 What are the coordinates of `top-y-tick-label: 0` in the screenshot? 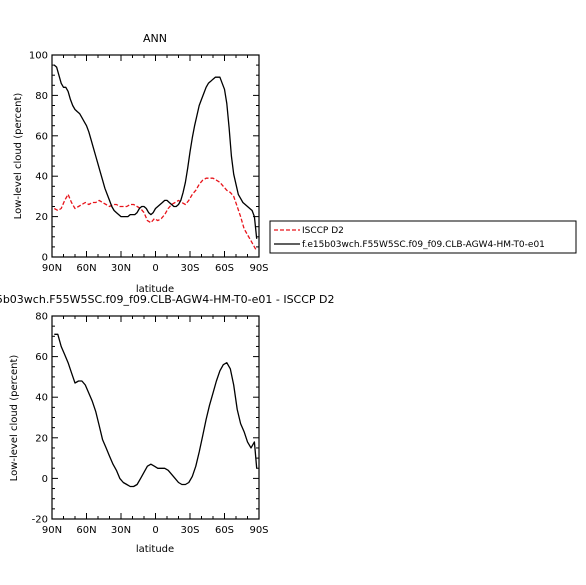 It's located at (45, 258).